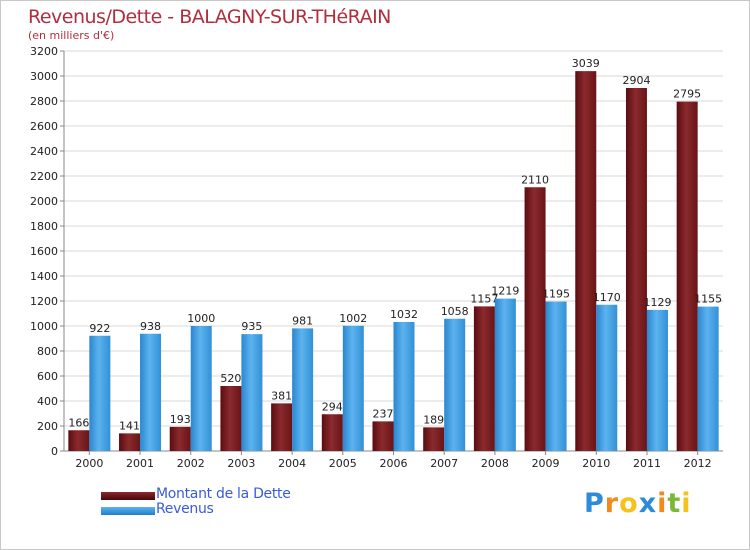 The image size is (750, 550). What do you see at coordinates (586, 63) in the screenshot?
I see `data-label-dette: 3039` at bounding box center [586, 63].